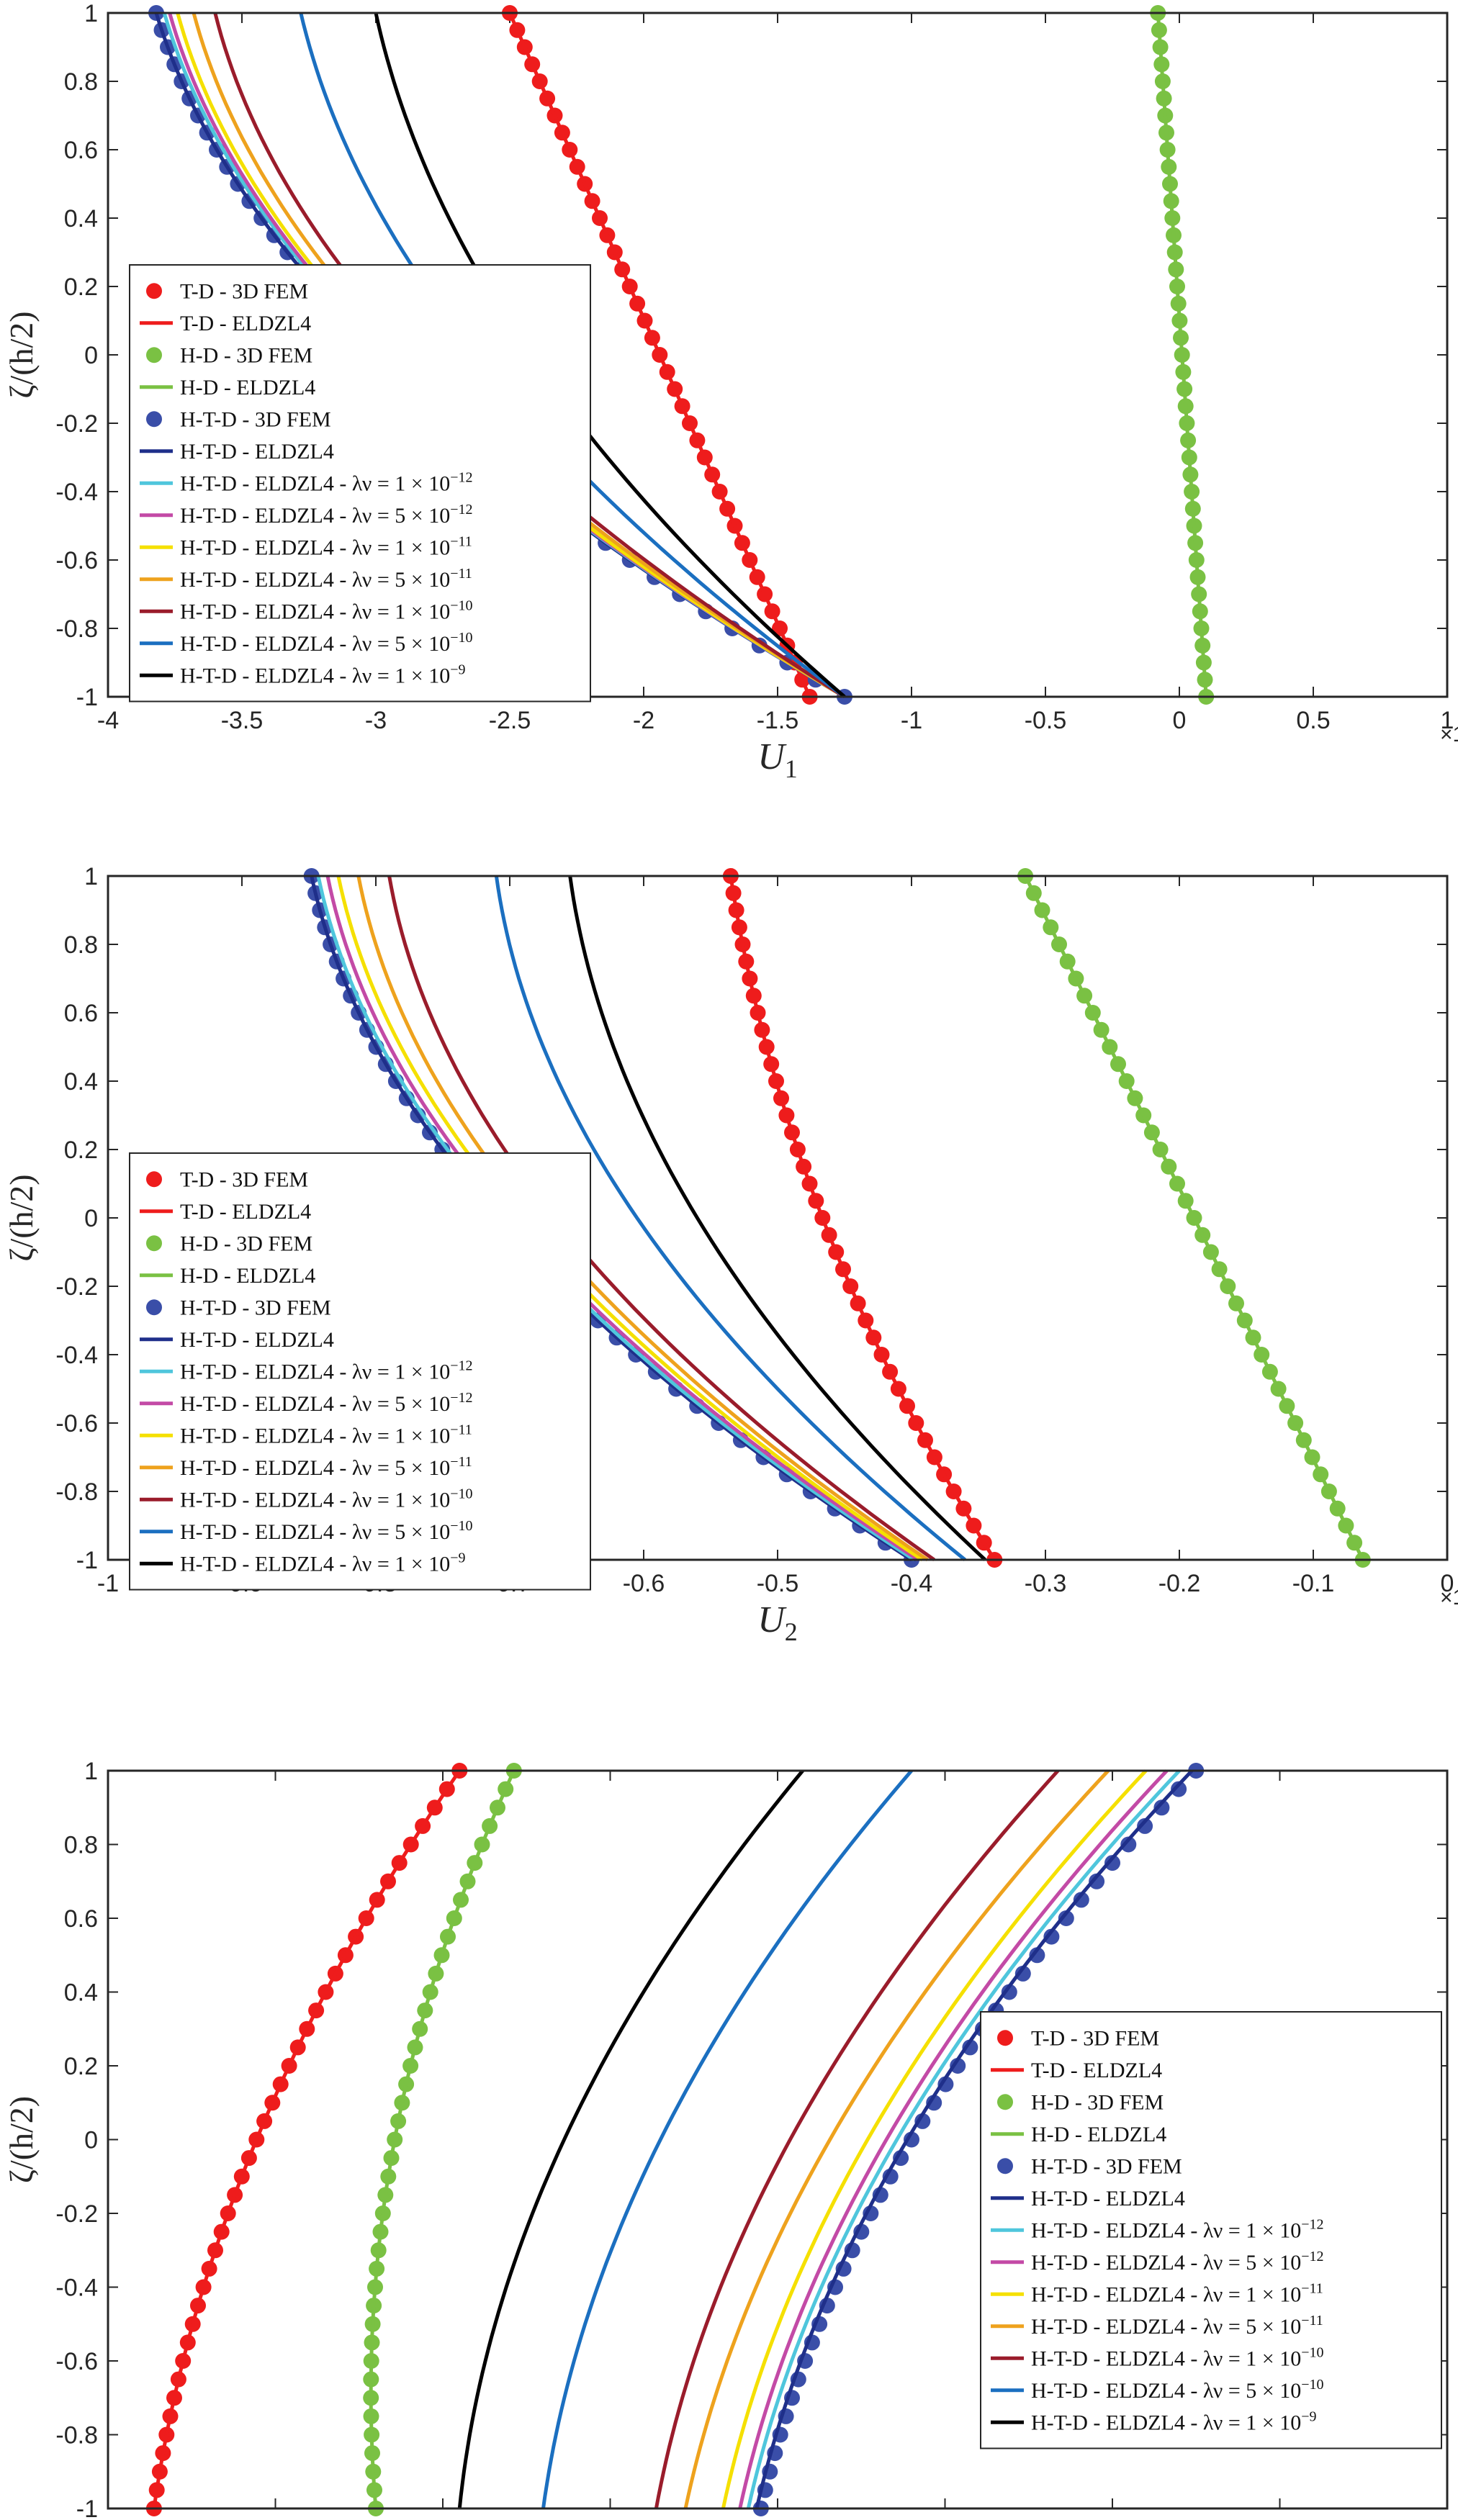  I want to click on x-tick-label: -2, so click(643, 720).